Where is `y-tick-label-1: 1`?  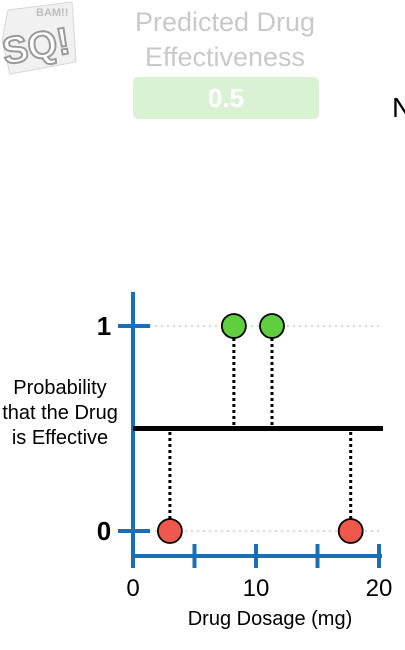 y-tick-label-1: 1 is located at coordinates (104, 326).